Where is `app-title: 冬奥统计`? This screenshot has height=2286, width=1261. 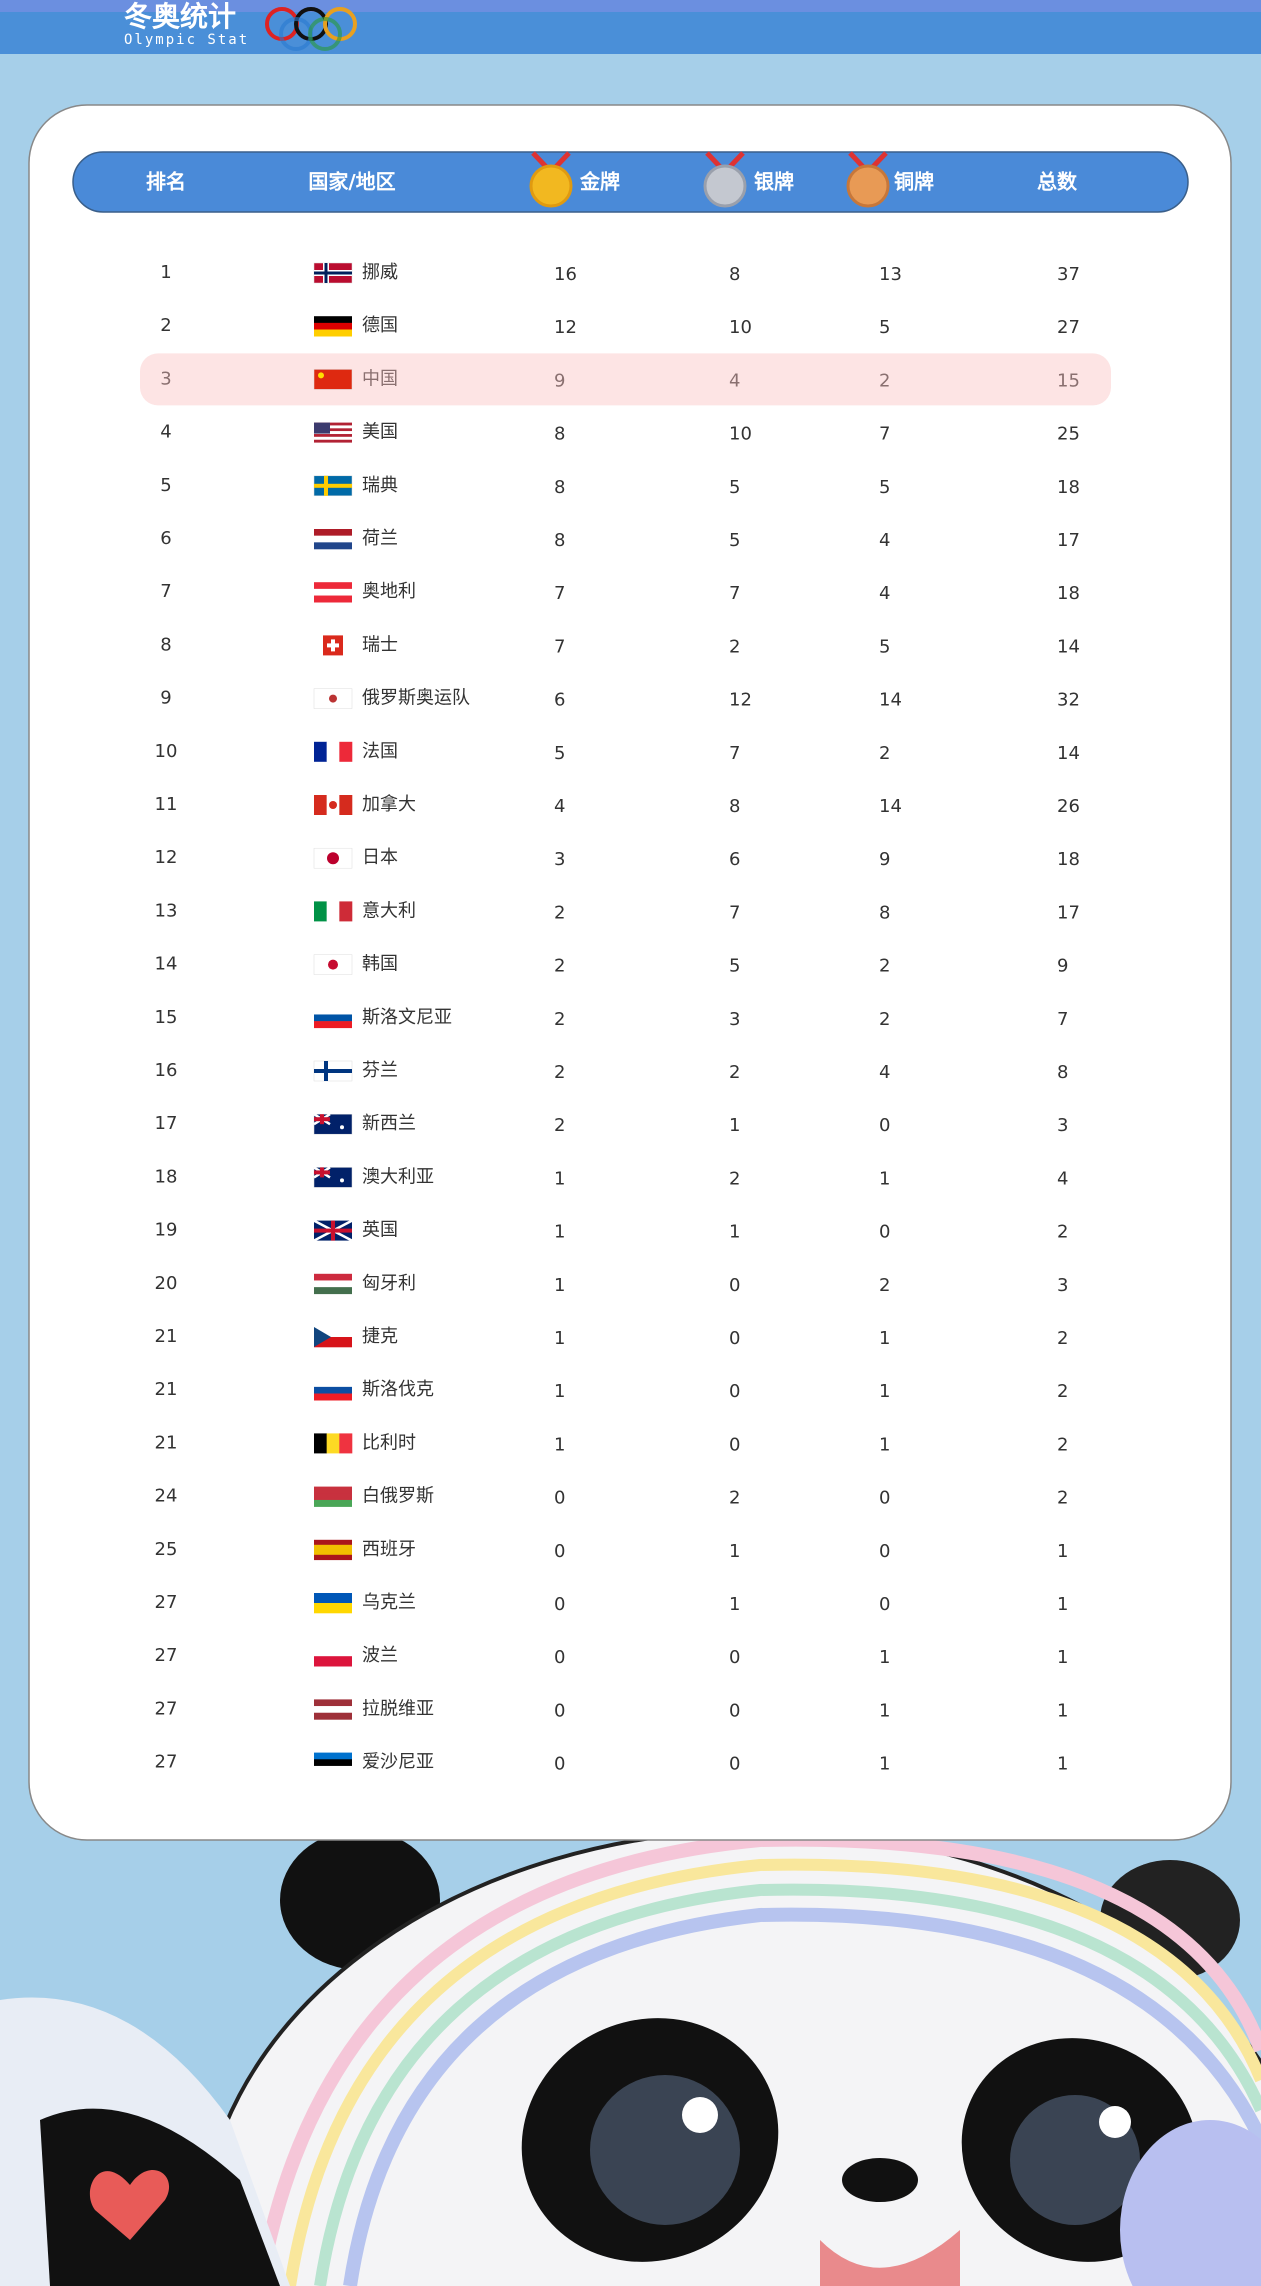 app-title: 冬奥统计 is located at coordinates (180, 16).